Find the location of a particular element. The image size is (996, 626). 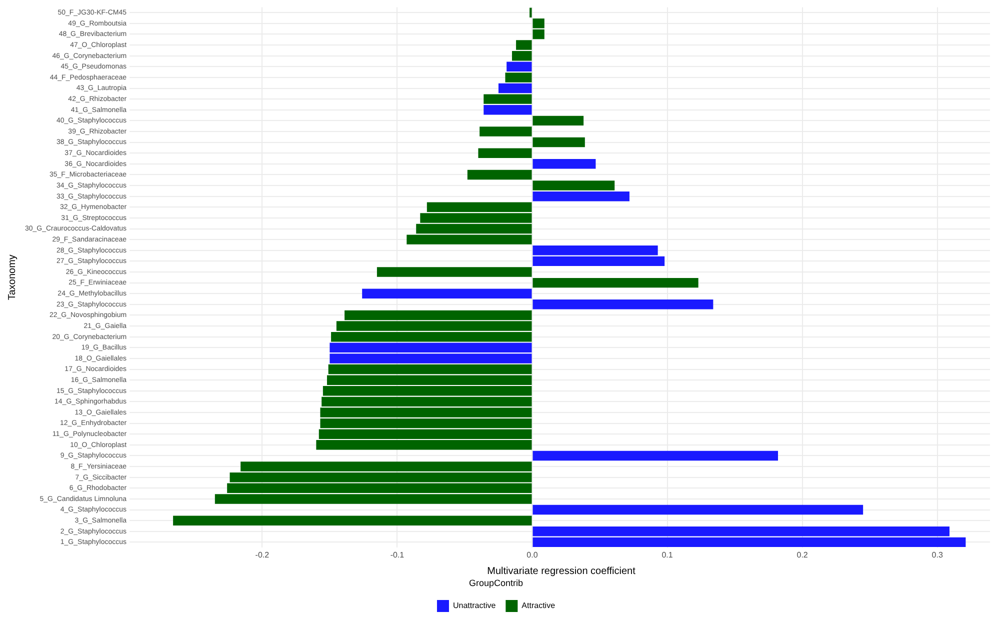

x-tick-label: -0.1 is located at coordinates (397, 555).